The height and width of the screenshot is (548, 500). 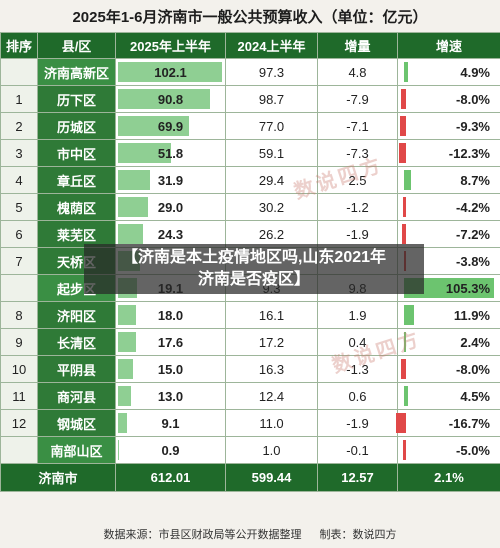 I want to click on growth-cell: -12.3%, so click(x=448, y=153).